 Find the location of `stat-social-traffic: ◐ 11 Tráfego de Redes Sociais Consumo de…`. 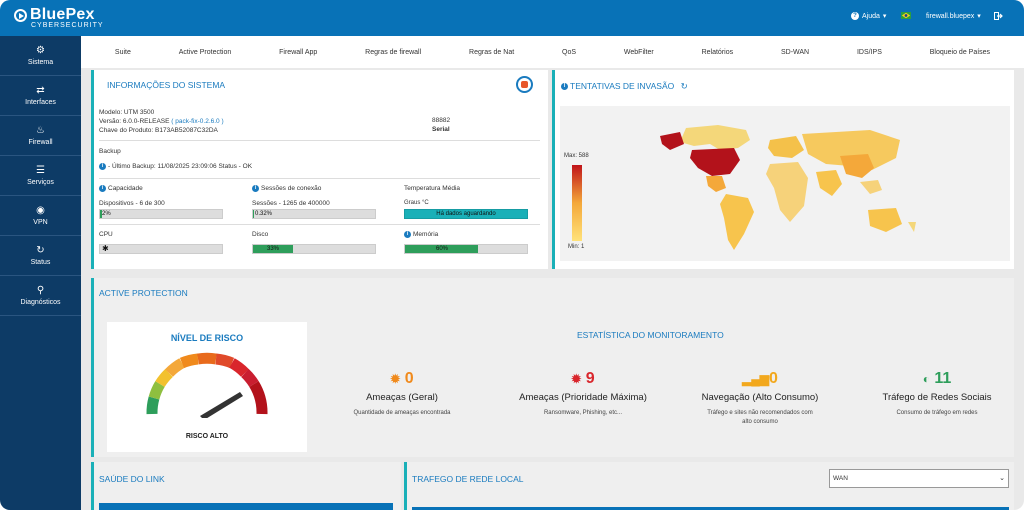

stat-social-traffic: ◐ 11 Tráfego de Redes Sociais Consumo de… is located at coordinates (937, 394).